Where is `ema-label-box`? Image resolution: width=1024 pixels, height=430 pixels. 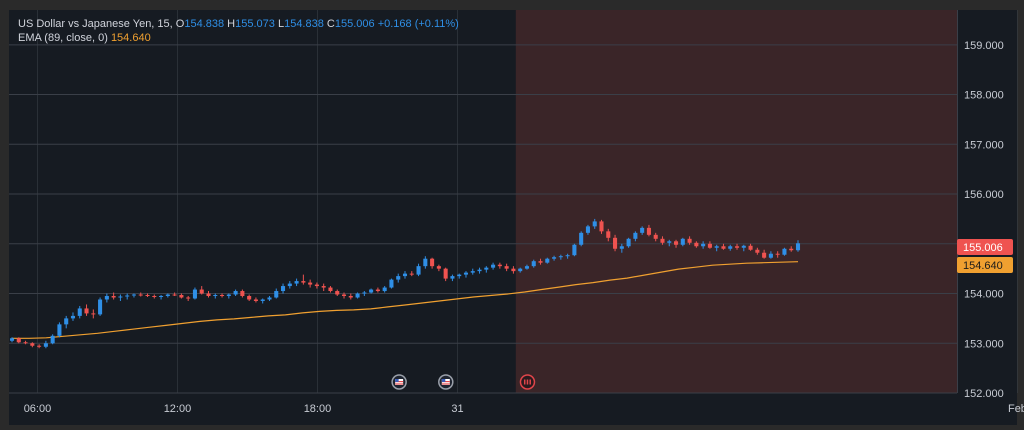 ema-label-box is located at coordinates (985, 265).